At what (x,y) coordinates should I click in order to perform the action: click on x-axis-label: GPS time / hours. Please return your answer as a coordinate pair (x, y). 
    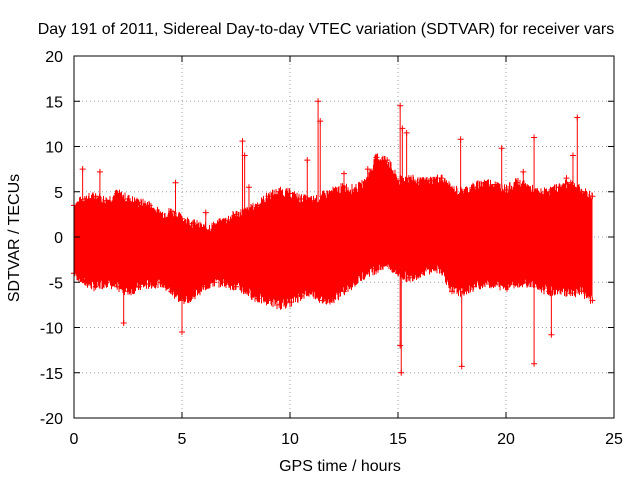
    Looking at the image, I should click on (340, 466).